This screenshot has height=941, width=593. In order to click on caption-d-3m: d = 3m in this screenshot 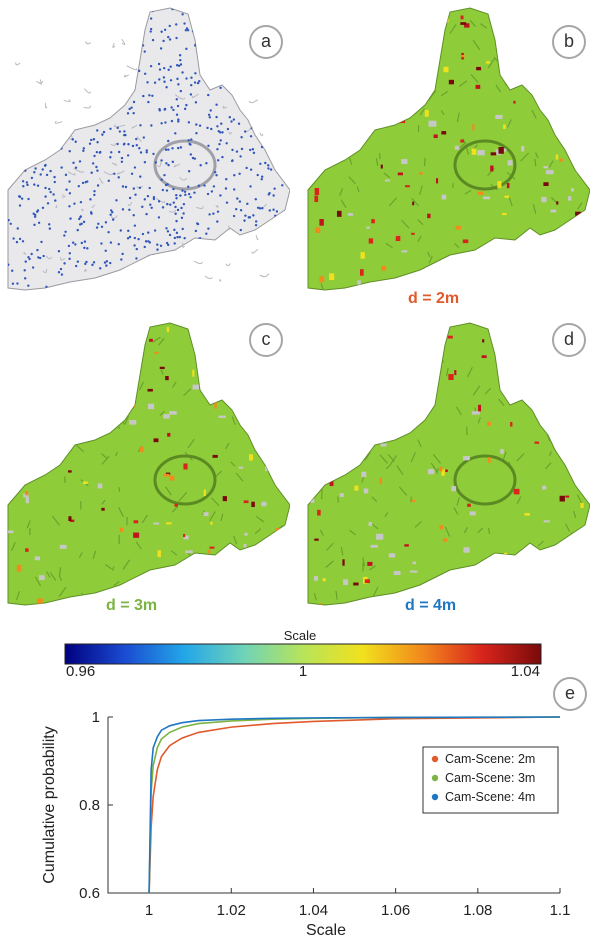, I will do `click(132, 605)`.